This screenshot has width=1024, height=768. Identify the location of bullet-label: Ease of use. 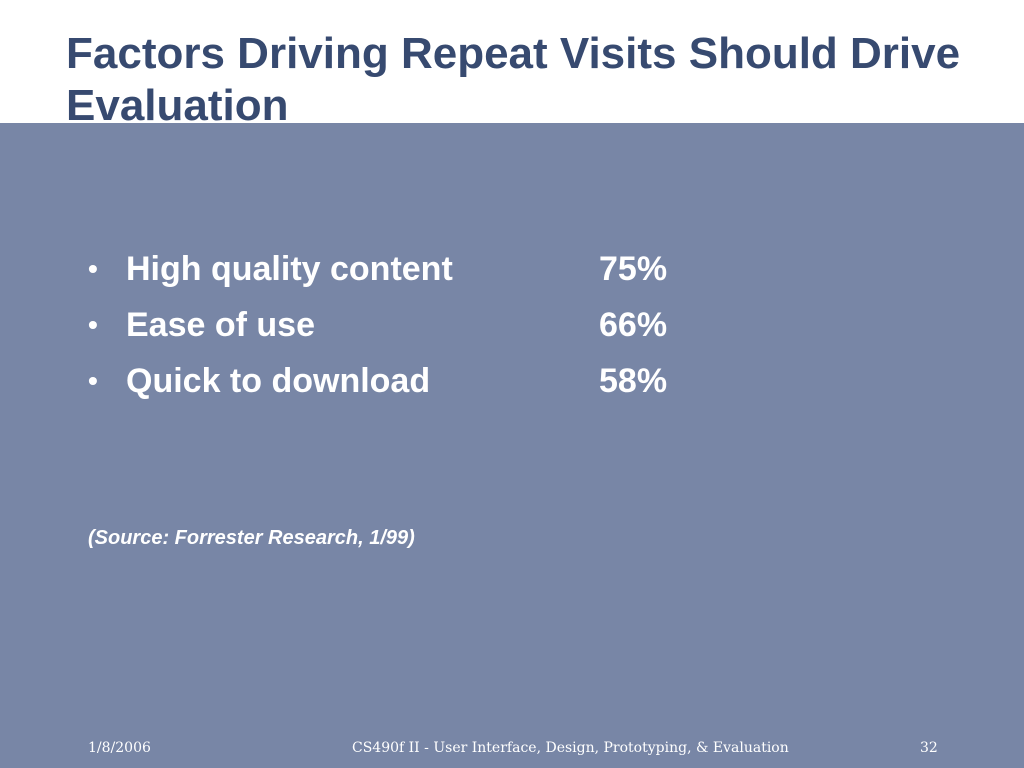
(220, 325).